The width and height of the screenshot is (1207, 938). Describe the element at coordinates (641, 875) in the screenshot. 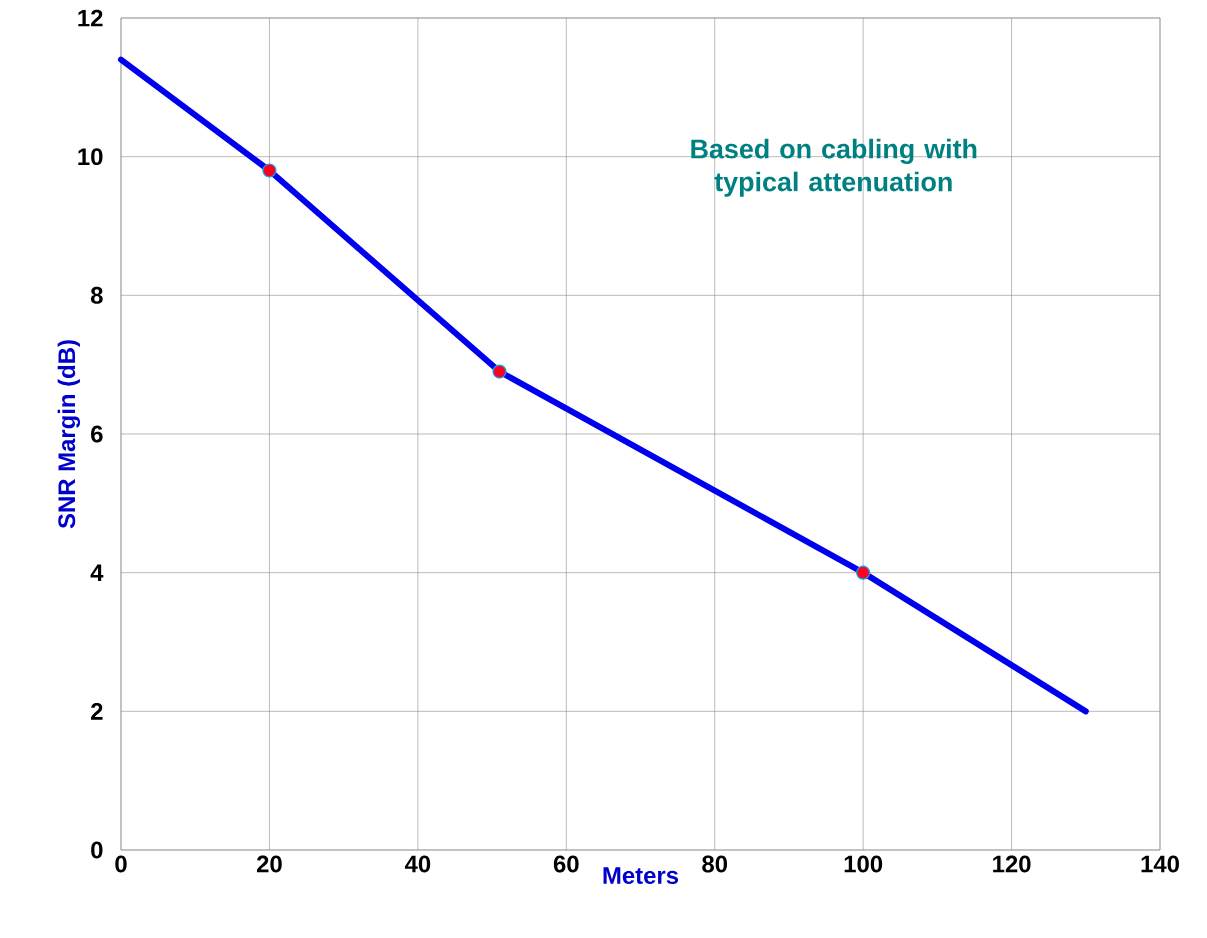

I see `x-axis-title: Meters` at that location.